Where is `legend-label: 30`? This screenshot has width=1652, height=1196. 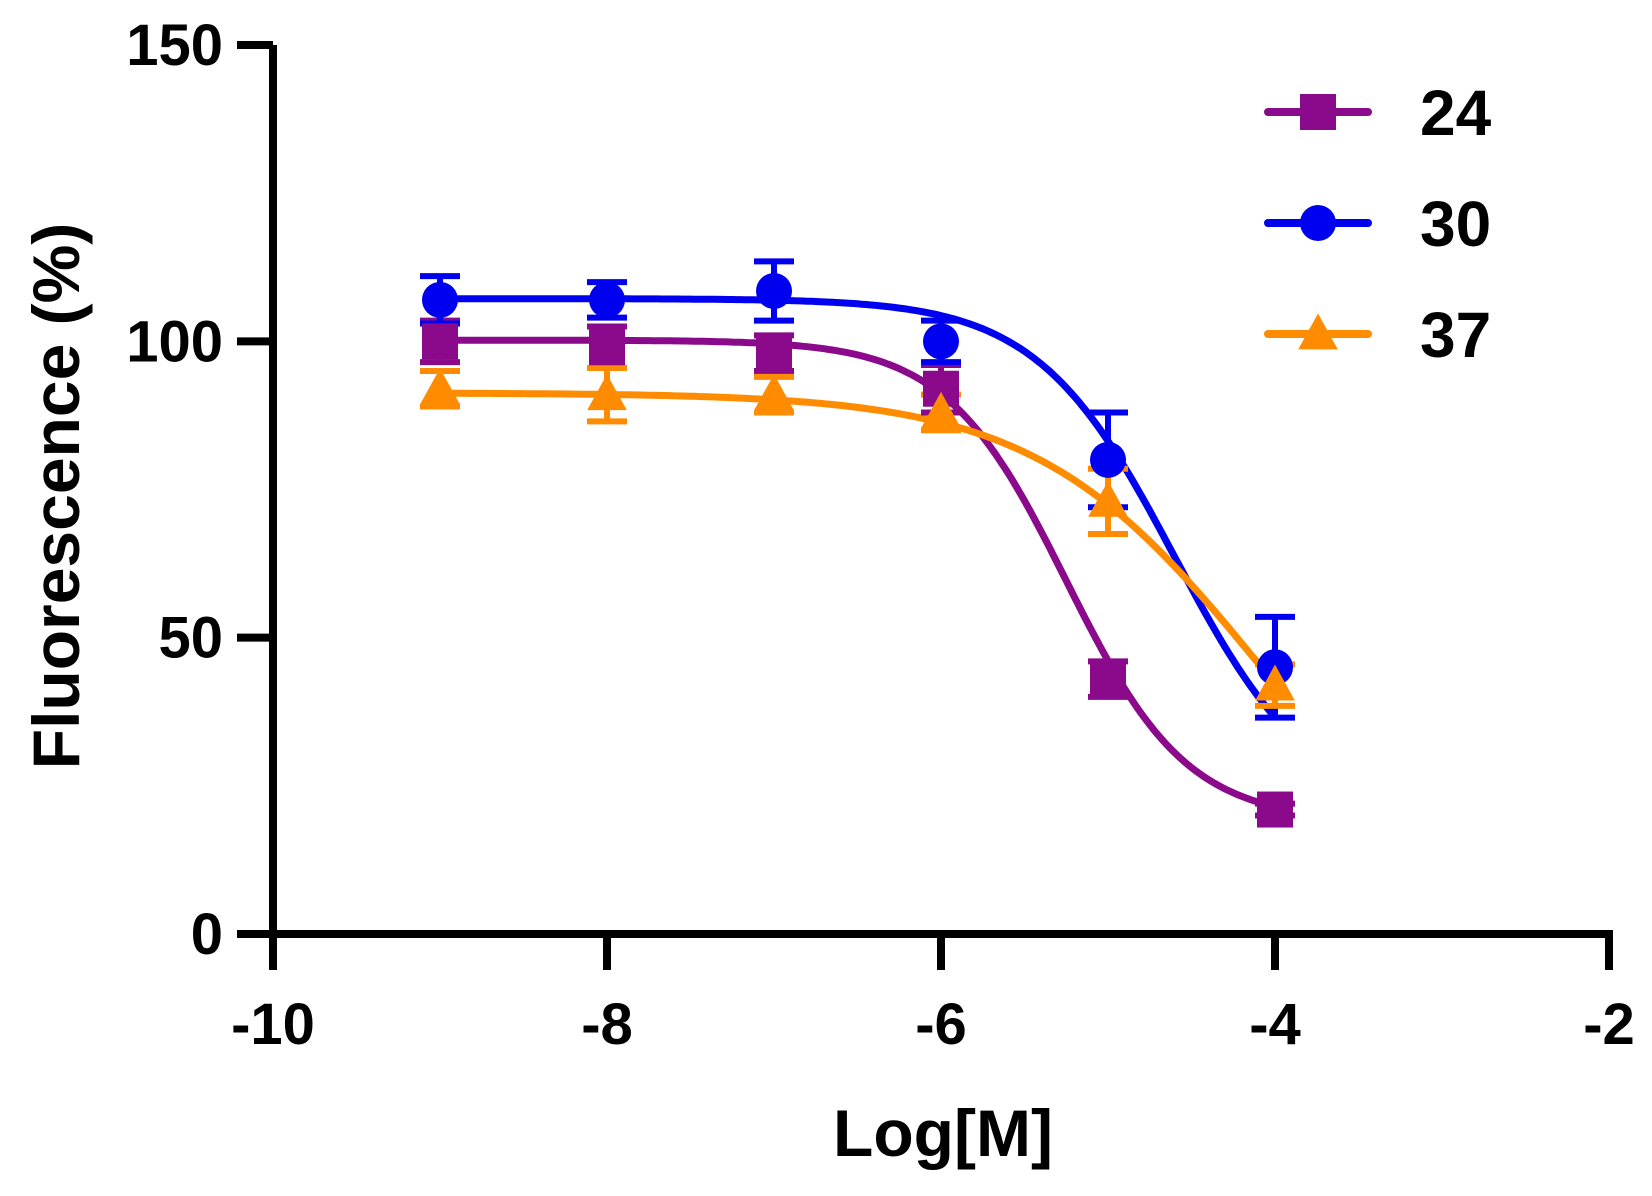
legend-label: 30 is located at coordinates (1455, 224).